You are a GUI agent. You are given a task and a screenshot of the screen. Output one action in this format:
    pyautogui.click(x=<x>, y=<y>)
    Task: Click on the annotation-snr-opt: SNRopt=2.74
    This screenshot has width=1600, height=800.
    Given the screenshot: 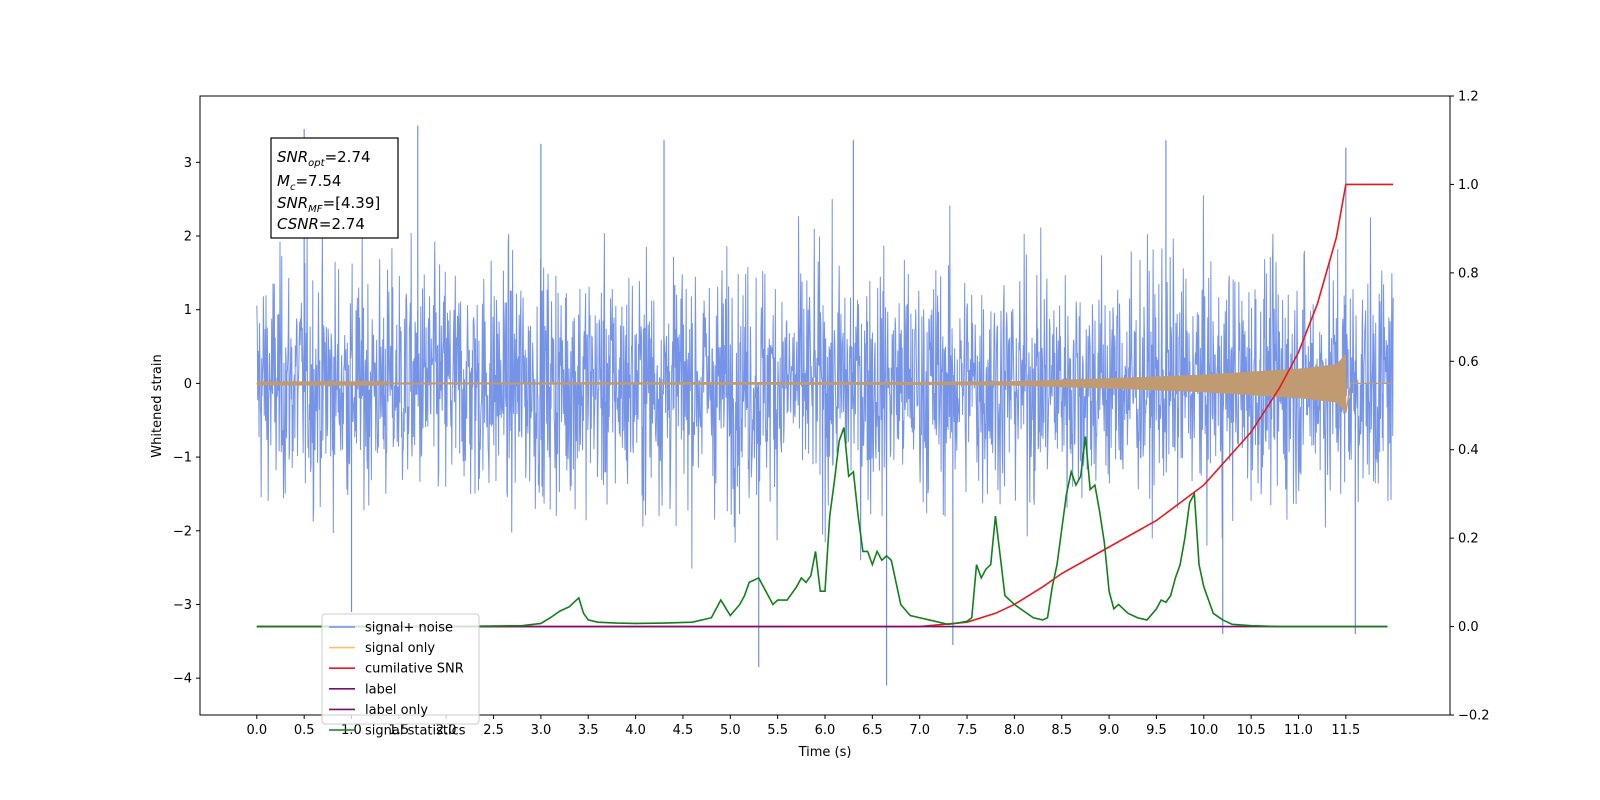 What is the action you would take?
    pyautogui.click(x=324, y=158)
    